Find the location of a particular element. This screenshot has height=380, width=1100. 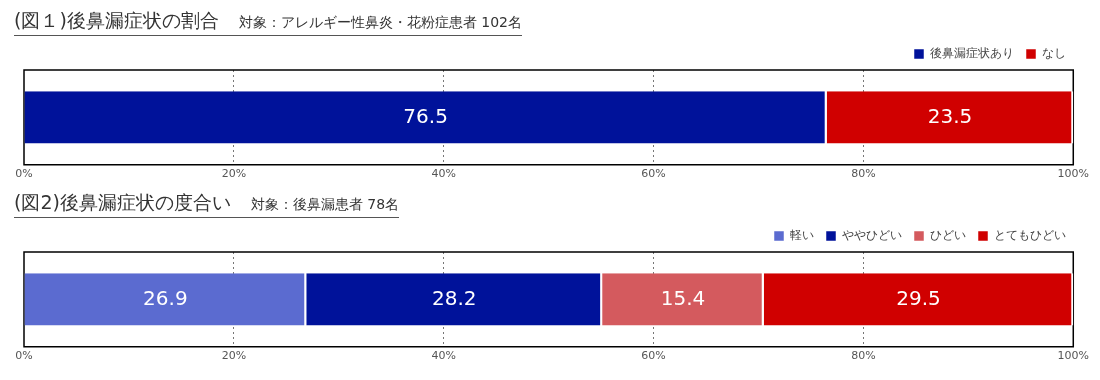

data-label: 26.9 is located at coordinates (165, 297).